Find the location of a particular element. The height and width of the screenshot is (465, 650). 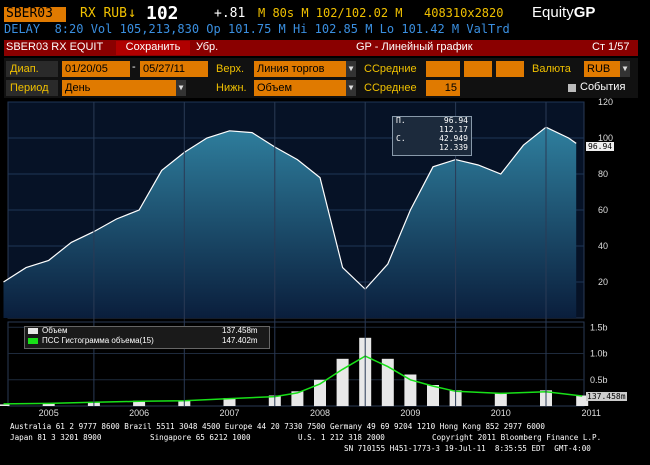

upper-label: Верх. is located at coordinates (230, 69).